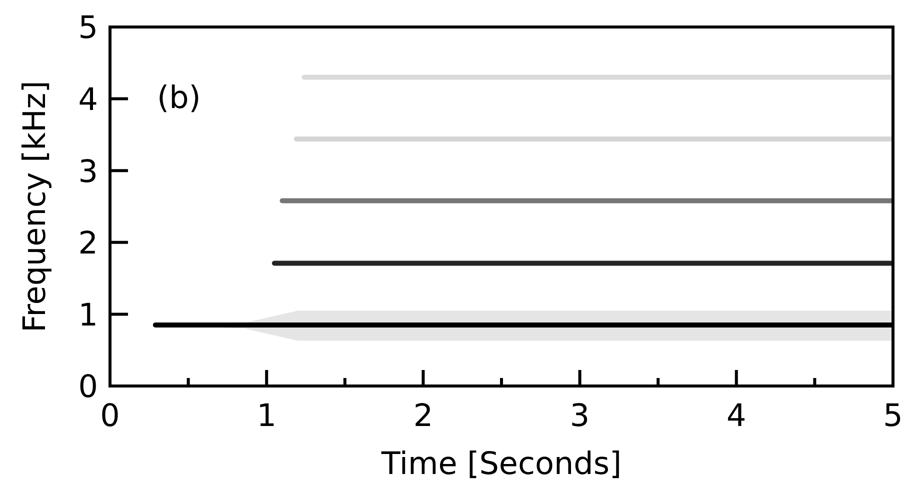 The image size is (920, 498). Describe the element at coordinates (501, 464) in the screenshot. I see `x-axis-title: Time [Seconds]` at that location.